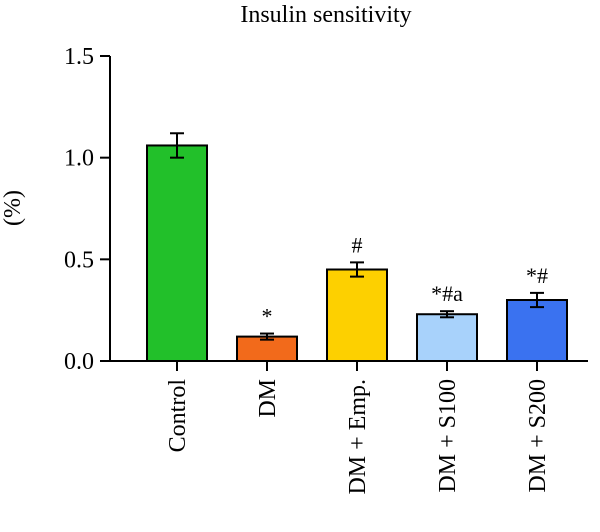  What do you see at coordinates (448, 436) in the screenshot?
I see `x-tick-label: DM + S100` at bounding box center [448, 436].